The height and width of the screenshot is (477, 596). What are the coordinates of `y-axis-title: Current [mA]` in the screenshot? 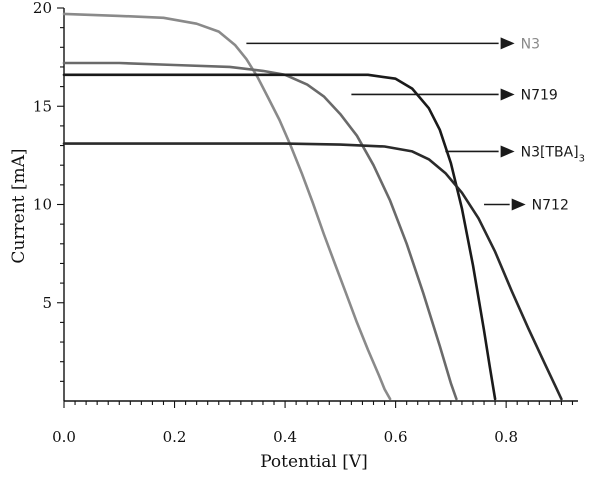 It's located at (19, 205).